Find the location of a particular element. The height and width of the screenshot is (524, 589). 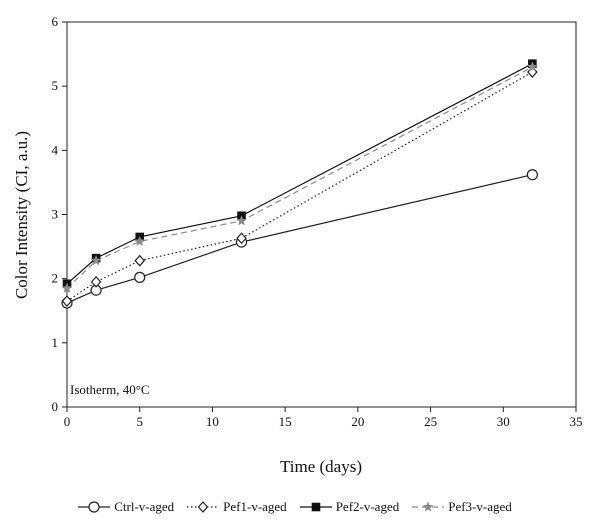

x-tick-label: 35 is located at coordinates (576, 421).